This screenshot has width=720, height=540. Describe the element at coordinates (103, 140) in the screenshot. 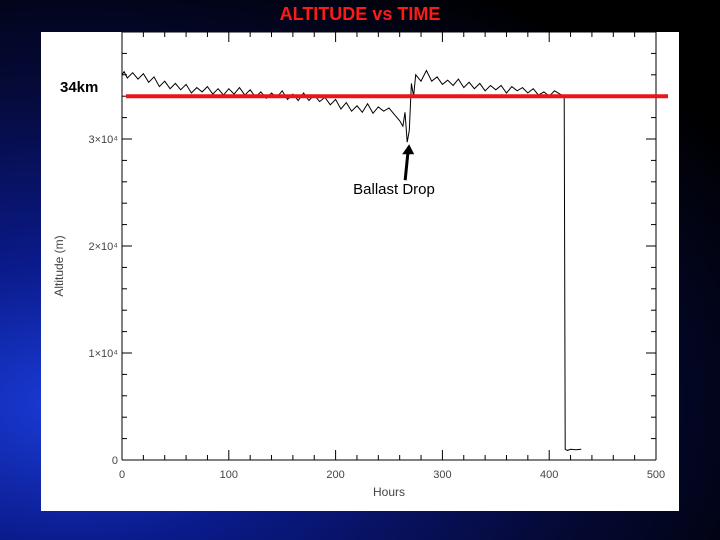

I see `y-tick-label: 3×10⁴` at that location.